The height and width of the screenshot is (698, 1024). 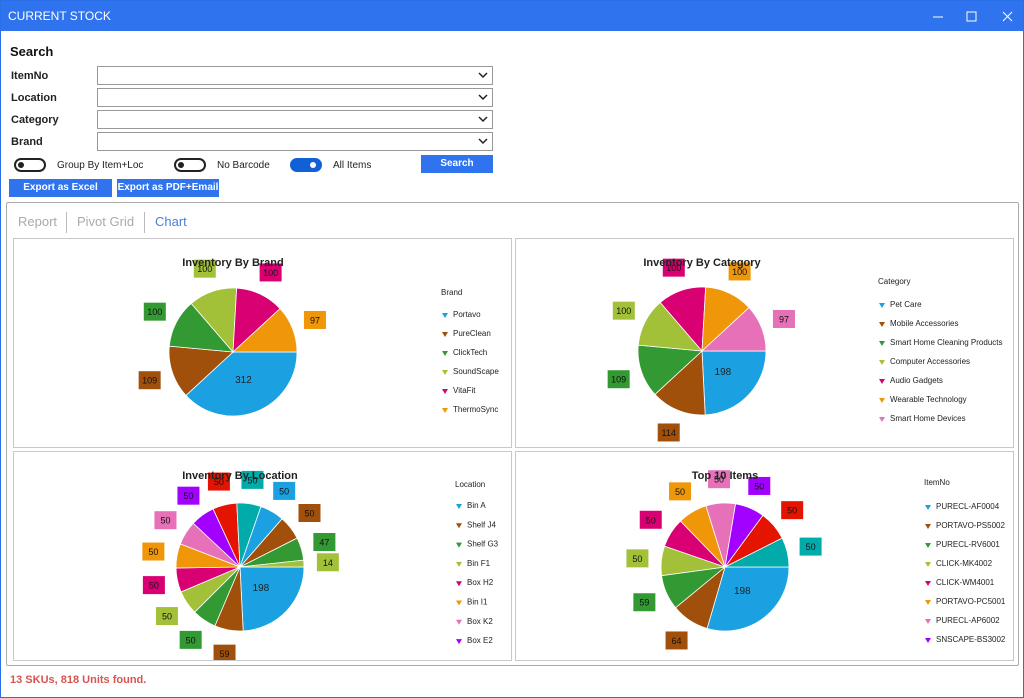 What do you see at coordinates (784, 319) in the screenshot?
I see `data-label: 97` at bounding box center [784, 319].